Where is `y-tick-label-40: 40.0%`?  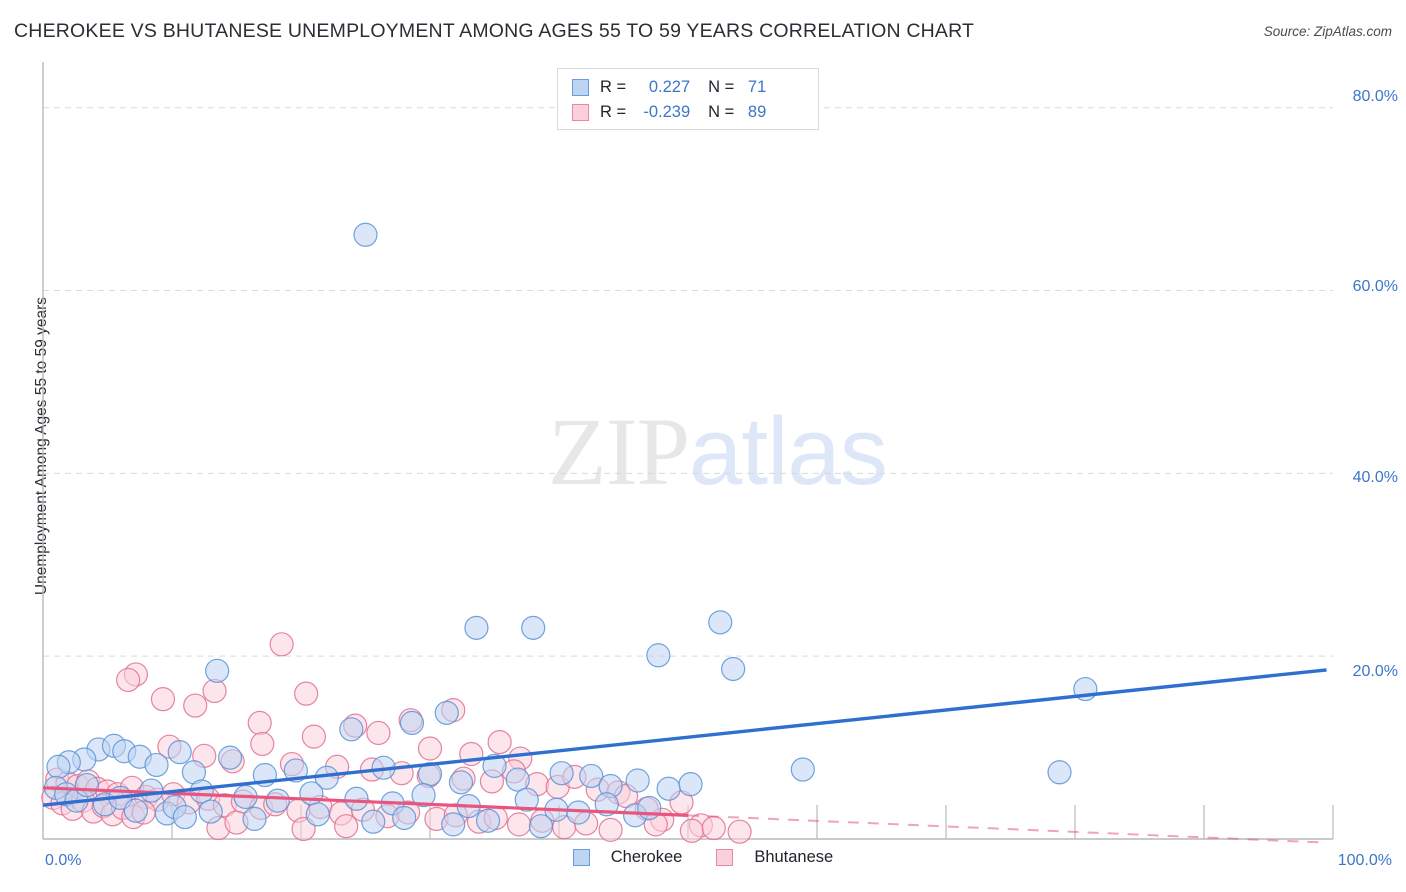
y-tick-label-40: 40.0% is located at coordinates (1375, 477).